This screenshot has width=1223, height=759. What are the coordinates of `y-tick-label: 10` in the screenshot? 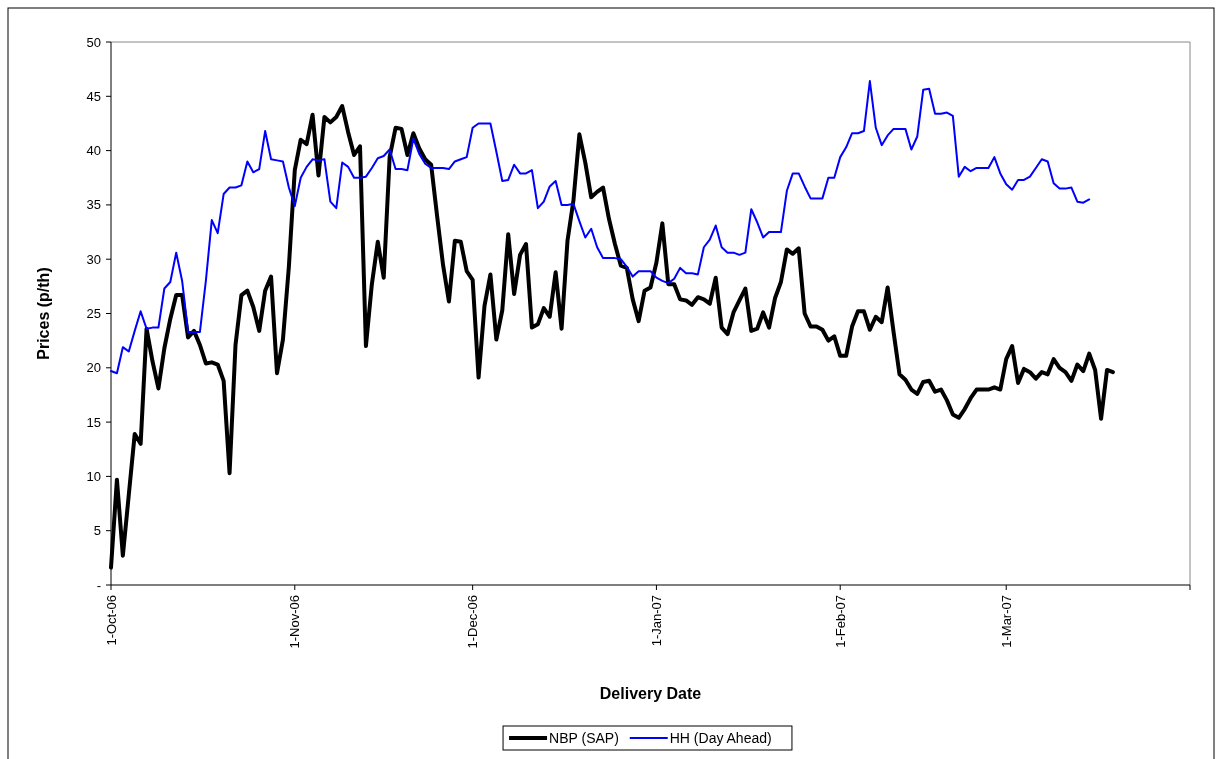 It's located at (93, 476).